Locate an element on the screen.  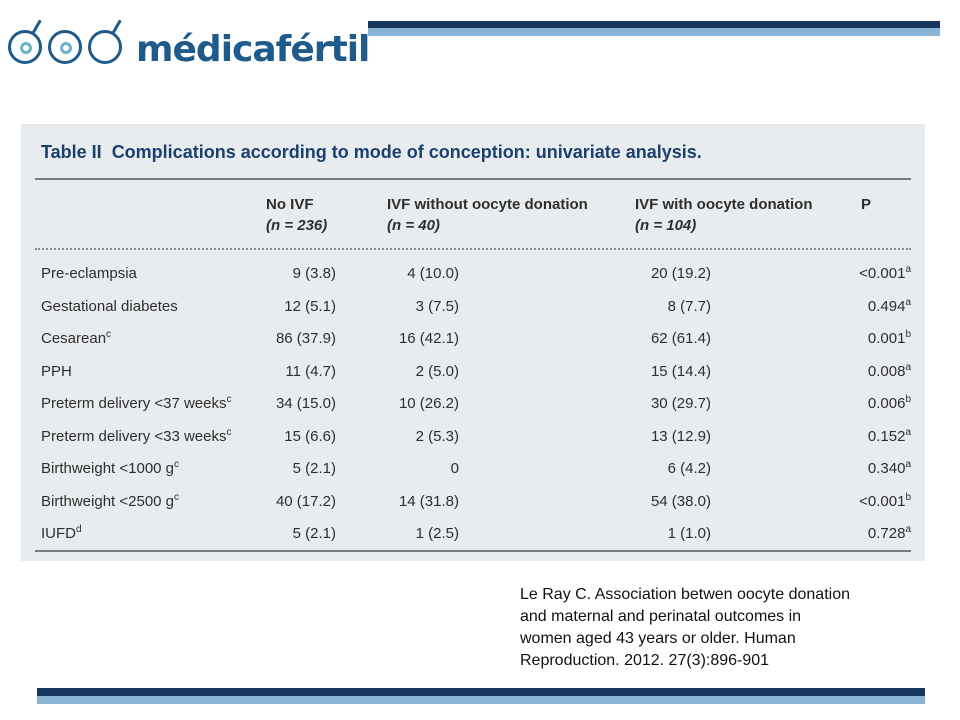
table-row: IUFDd 5 (2.1) 1 (2.5) 1 (1.0) 0.728a is located at coordinates (473, 534).